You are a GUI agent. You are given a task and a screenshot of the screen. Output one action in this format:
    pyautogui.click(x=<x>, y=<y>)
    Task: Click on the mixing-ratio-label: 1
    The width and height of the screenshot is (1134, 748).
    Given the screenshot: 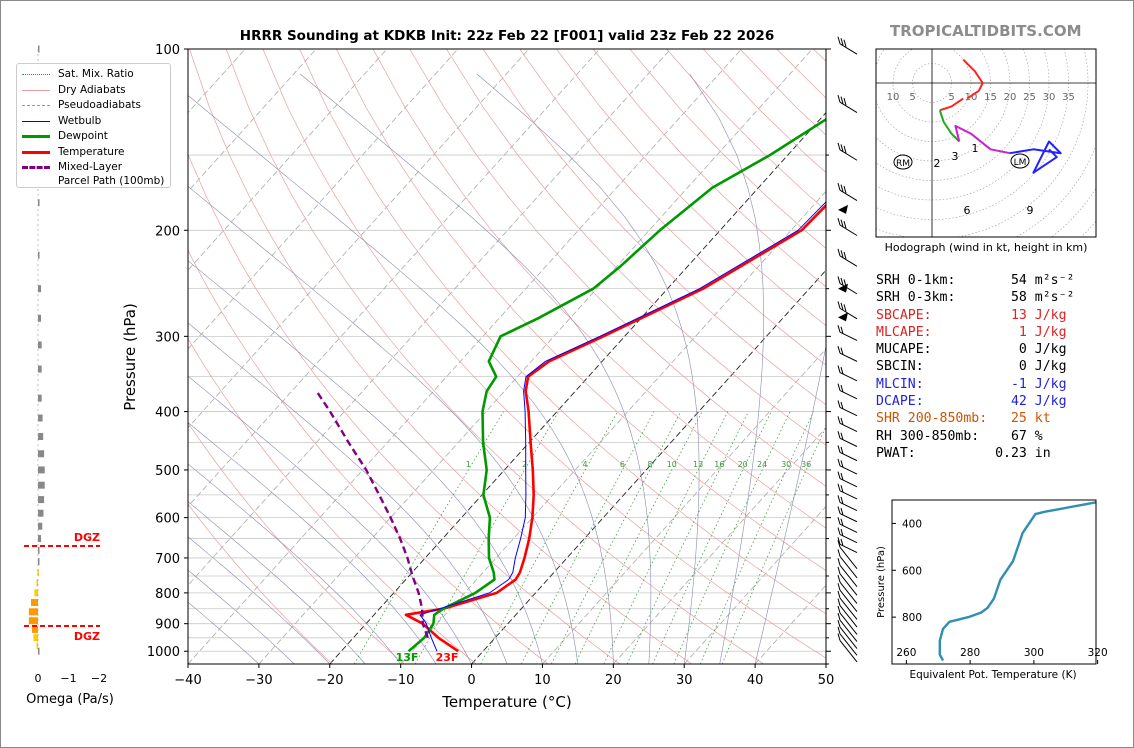 What is the action you would take?
    pyautogui.click(x=468, y=464)
    